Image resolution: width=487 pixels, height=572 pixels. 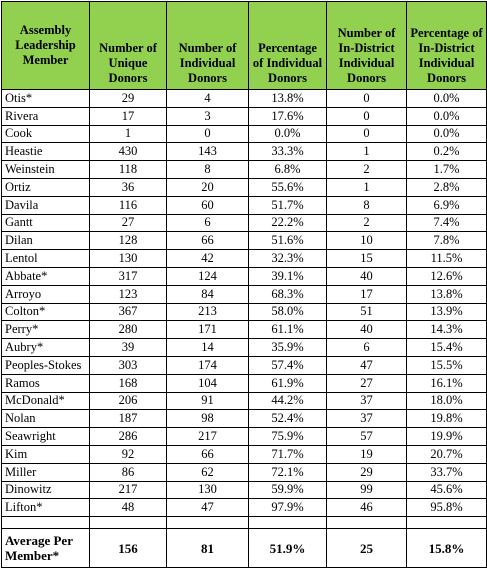 I want to click on table-cell: 17, so click(x=366, y=294).